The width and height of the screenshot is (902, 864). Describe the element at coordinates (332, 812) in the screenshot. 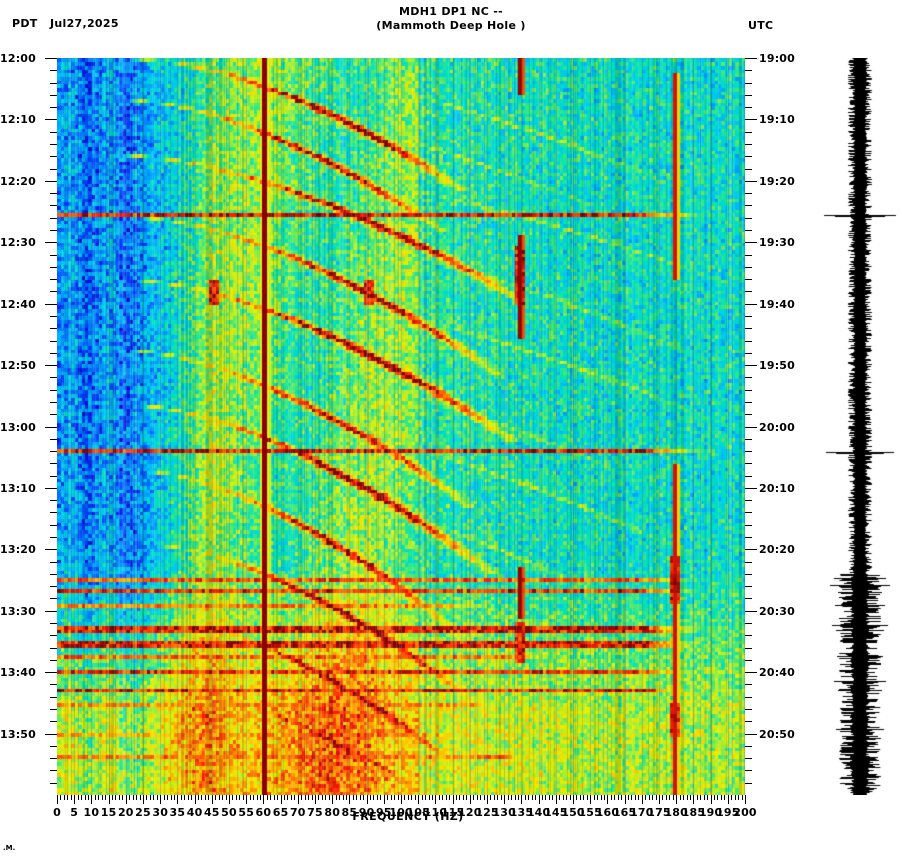

I see `freq-tick-label: 80` at that location.